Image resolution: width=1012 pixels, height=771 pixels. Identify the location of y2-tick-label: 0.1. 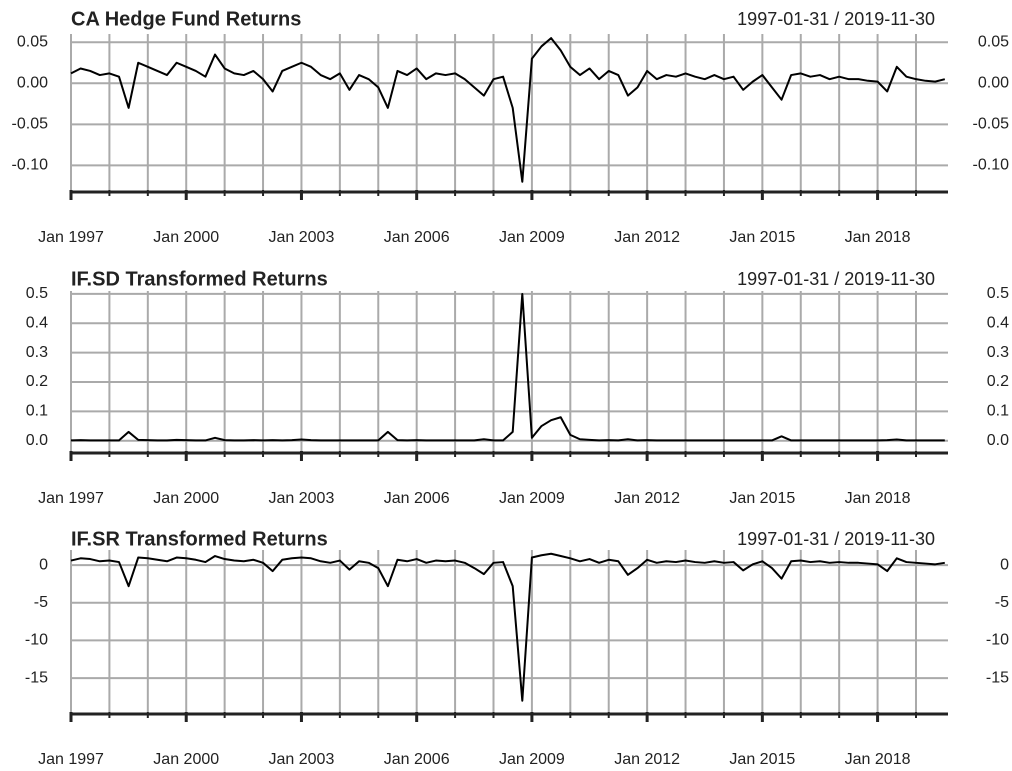
(998, 411).